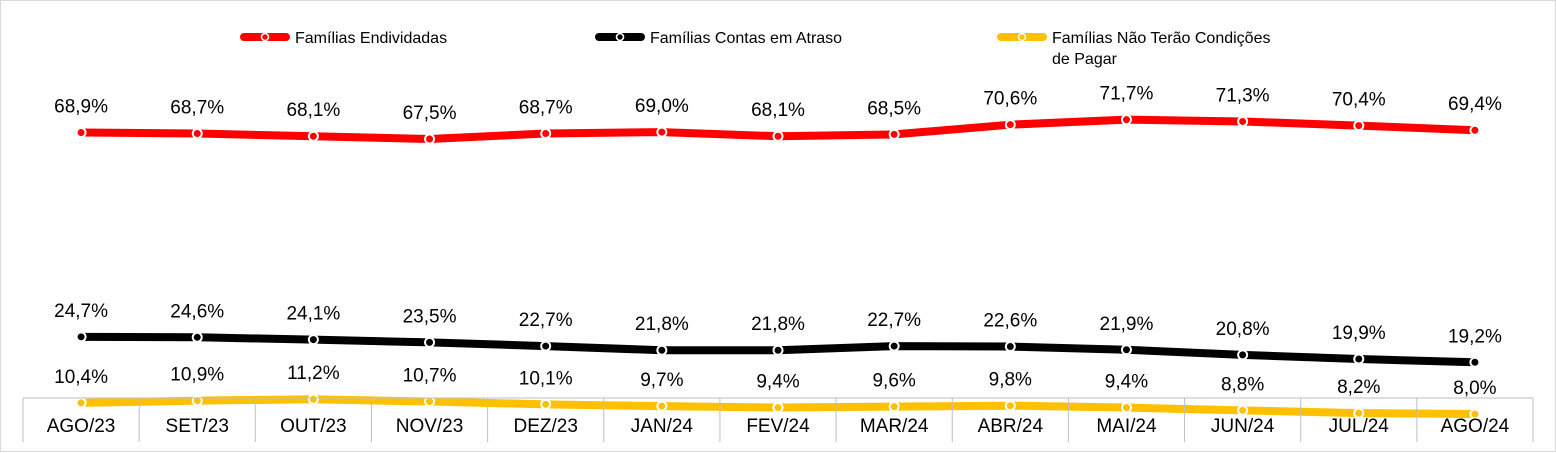  Describe the element at coordinates (894, 426) in the screenshot. I see `x-tick-label: MAR/24` at that location.